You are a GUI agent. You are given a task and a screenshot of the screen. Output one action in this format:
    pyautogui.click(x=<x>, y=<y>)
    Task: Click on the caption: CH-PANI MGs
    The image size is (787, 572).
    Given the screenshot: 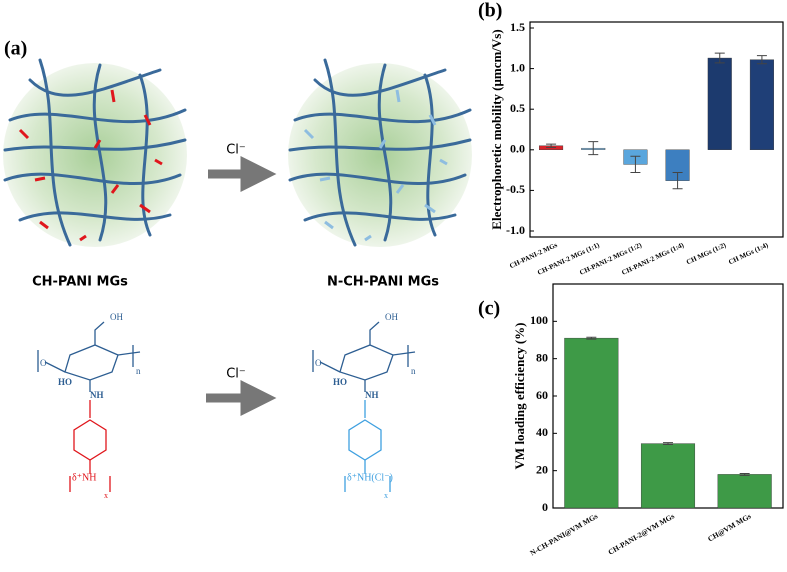 What is the action you would take?
    pyautogui.click(x=80, y=282)
    